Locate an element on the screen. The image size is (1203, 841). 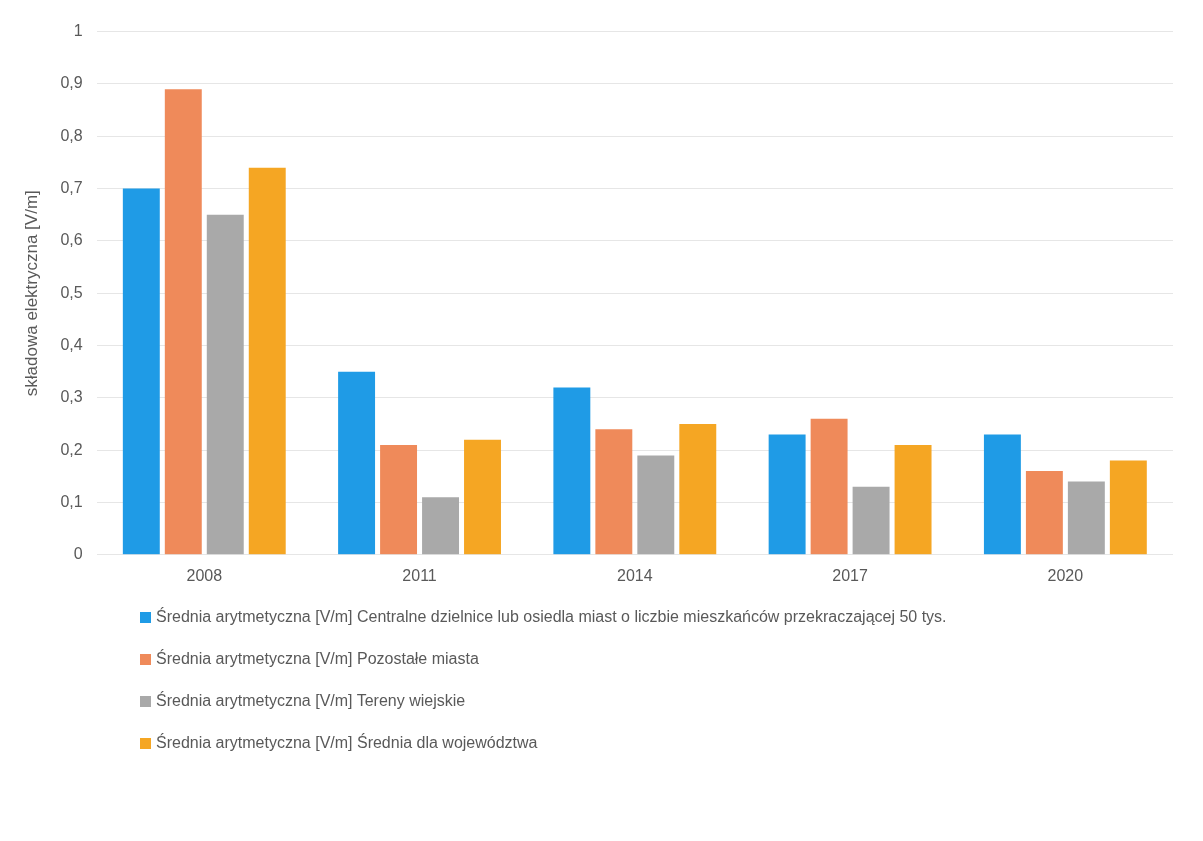
x-tick-label: 2008 is located at coordinates (204, 575).